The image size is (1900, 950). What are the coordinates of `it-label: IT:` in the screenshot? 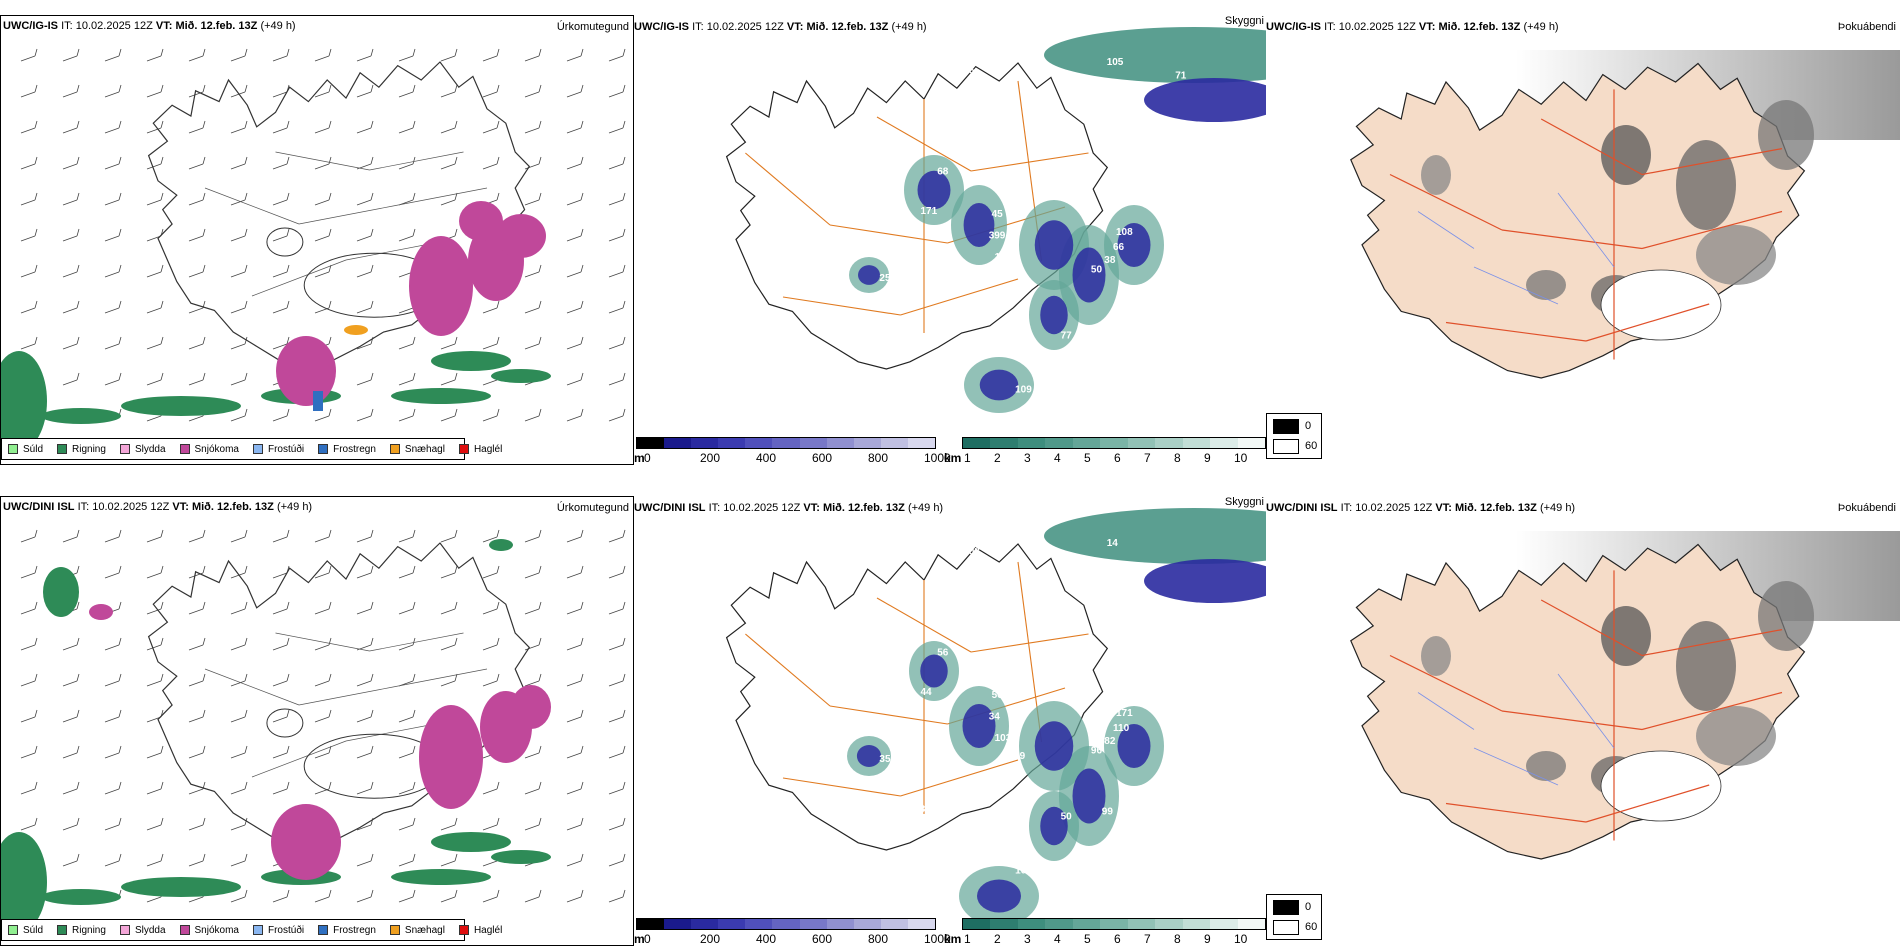 It's located at (698, 27).